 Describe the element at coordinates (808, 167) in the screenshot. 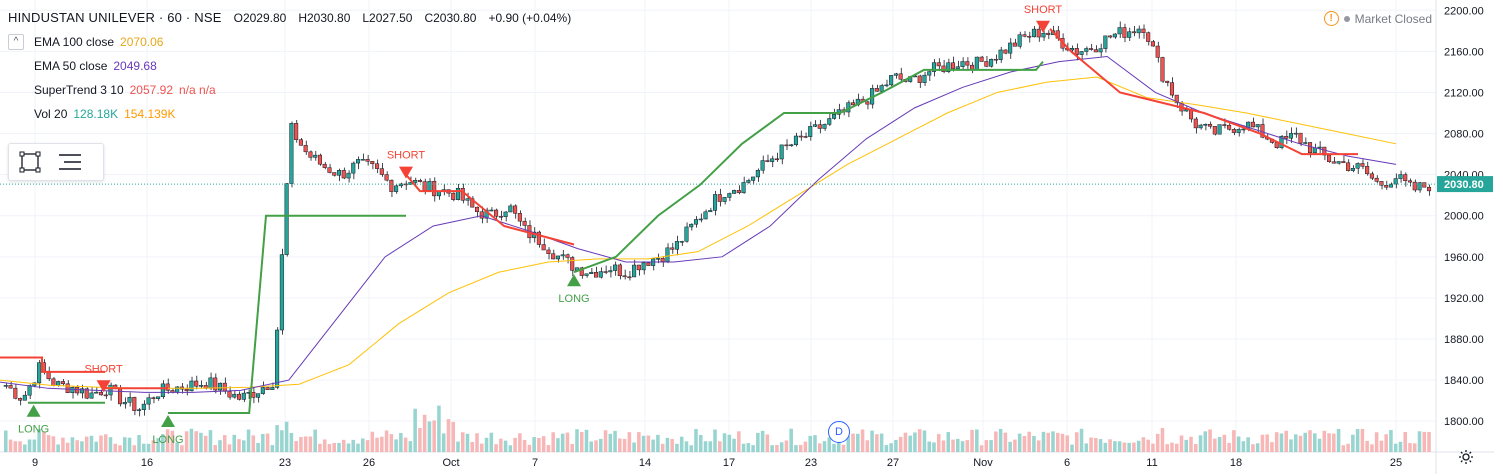

I see `supertrend-up-line` at that location.